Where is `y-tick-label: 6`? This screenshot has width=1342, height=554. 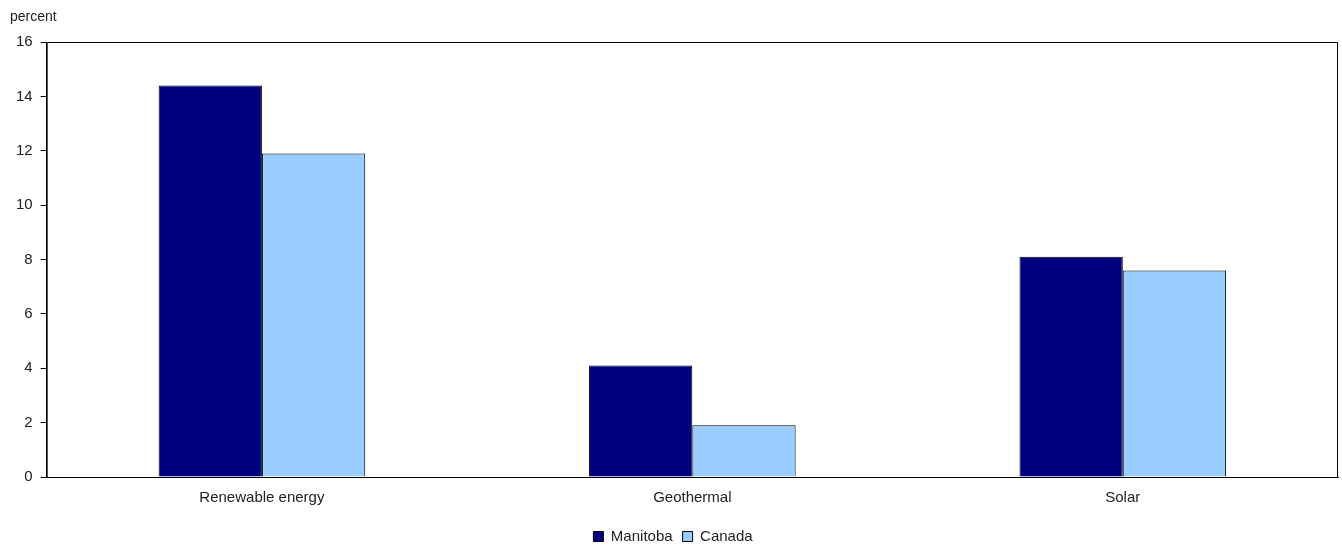 y-tick-label: 6 is located at coordinates (28, 313).